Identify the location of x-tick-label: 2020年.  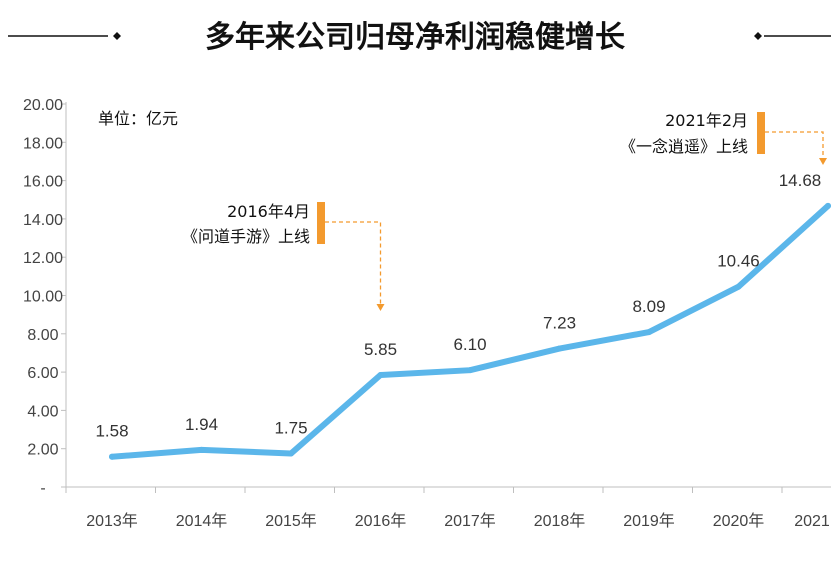
(739, 521).